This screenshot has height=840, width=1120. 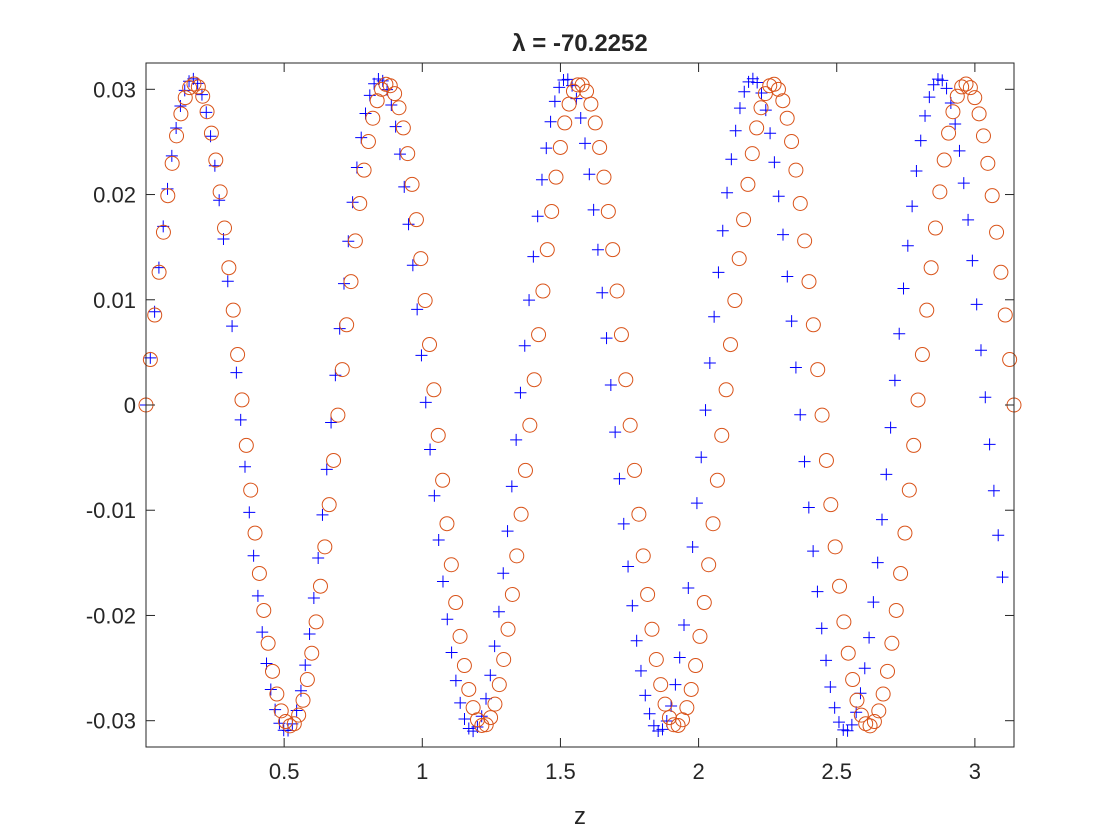 I want to click on x-axis-label: z, so click(x=580, y=816).